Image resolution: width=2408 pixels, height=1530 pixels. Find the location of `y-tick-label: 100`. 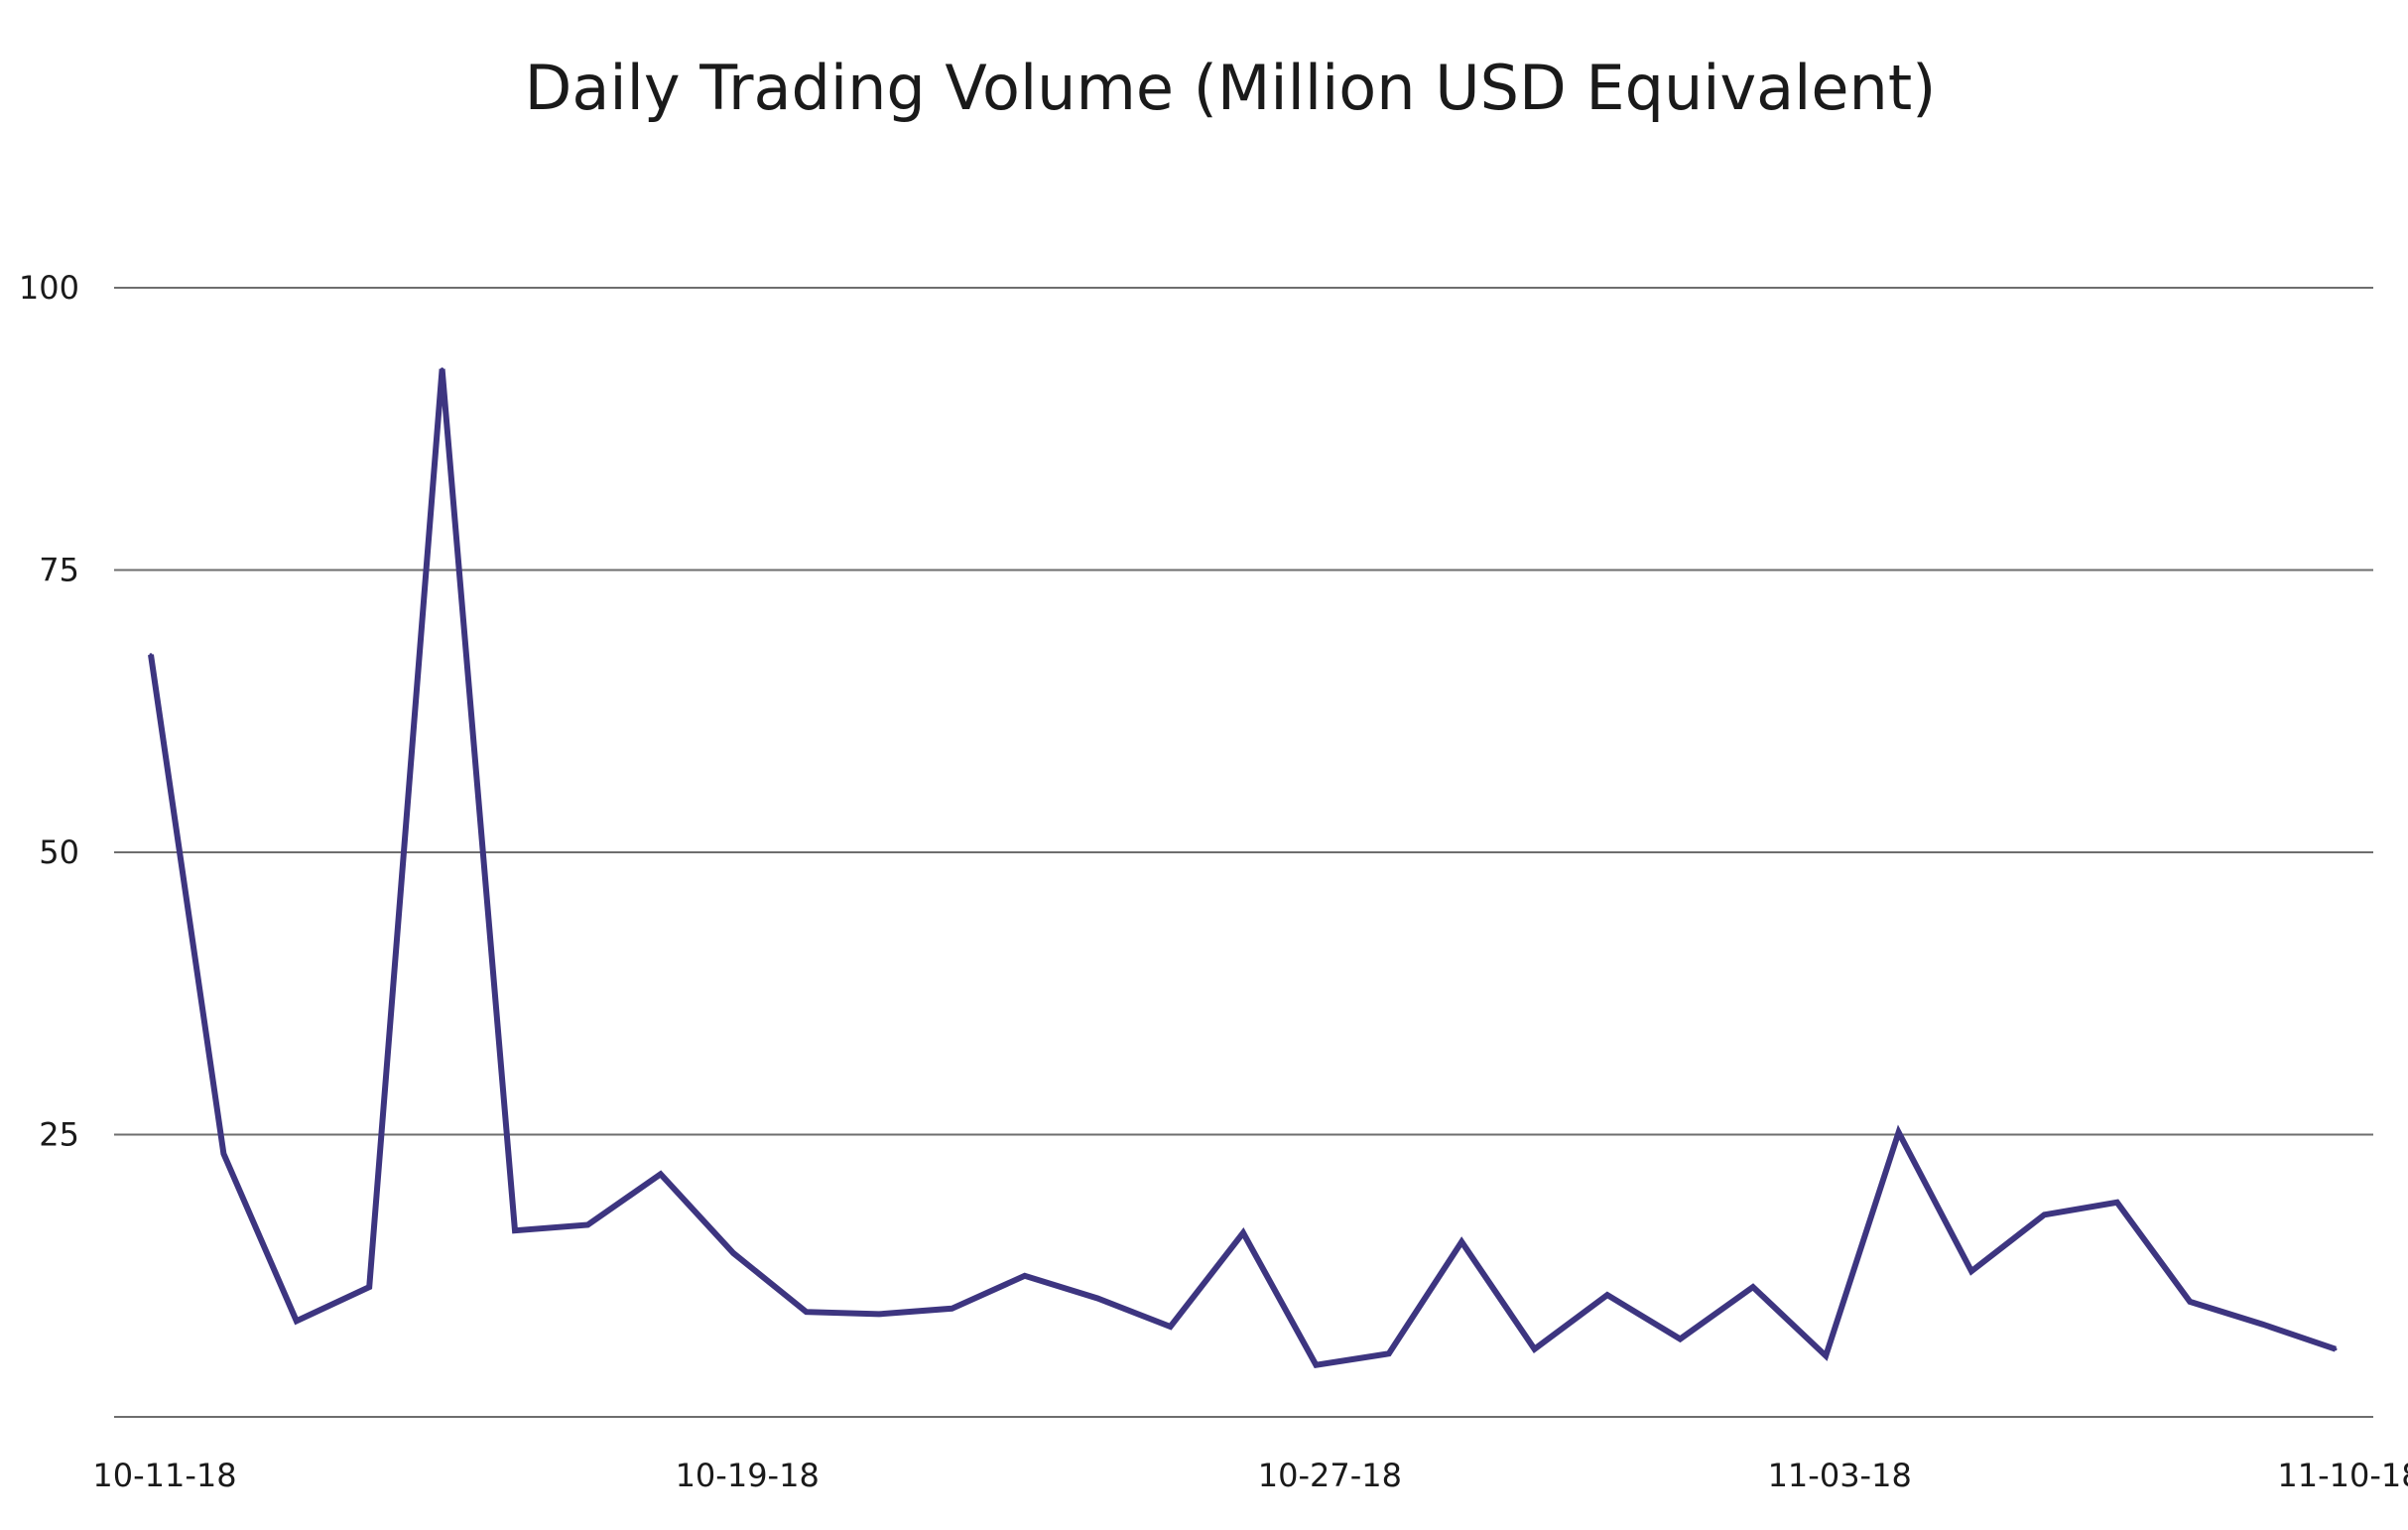

y-tick-label: 100 is located at coordinates (49, 288).